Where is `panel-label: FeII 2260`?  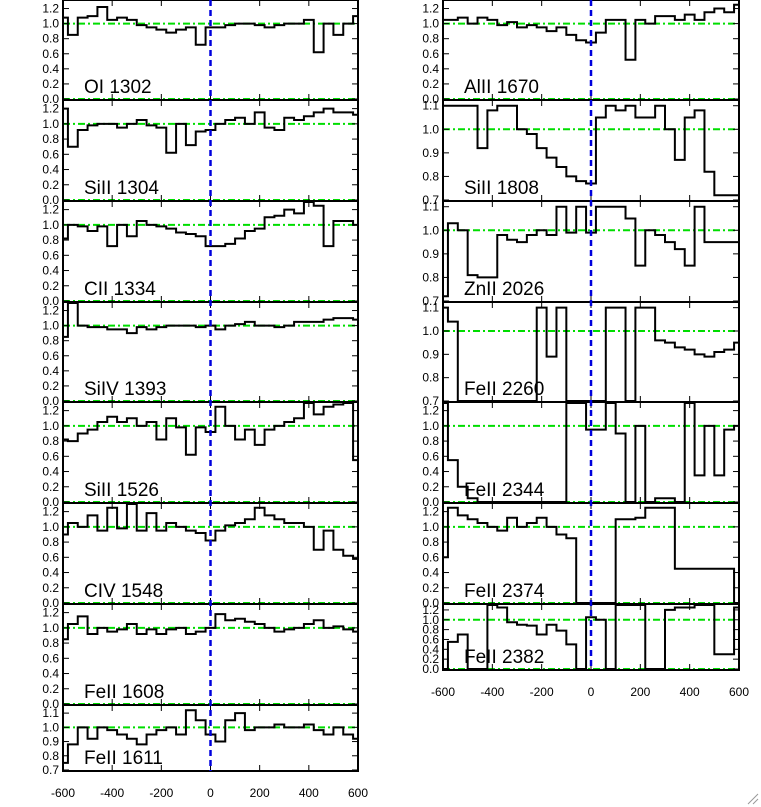
panel-label: FeII 2260 is located at coordinates (504, 389).